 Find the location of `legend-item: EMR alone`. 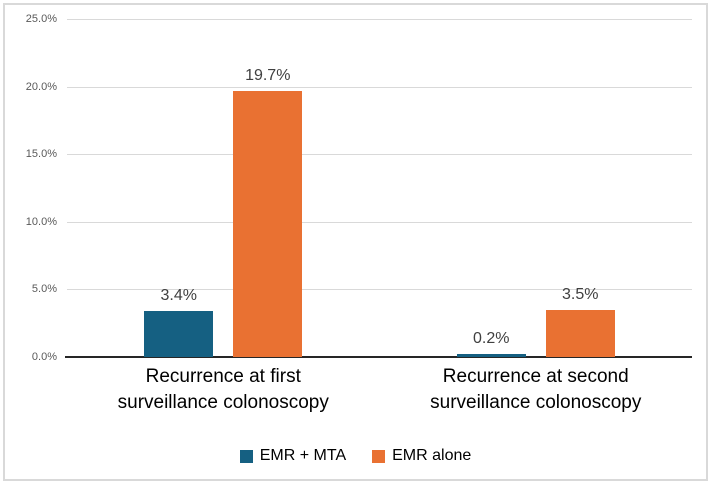

legend-item: EMR alone is located at coordinates (421, 456).